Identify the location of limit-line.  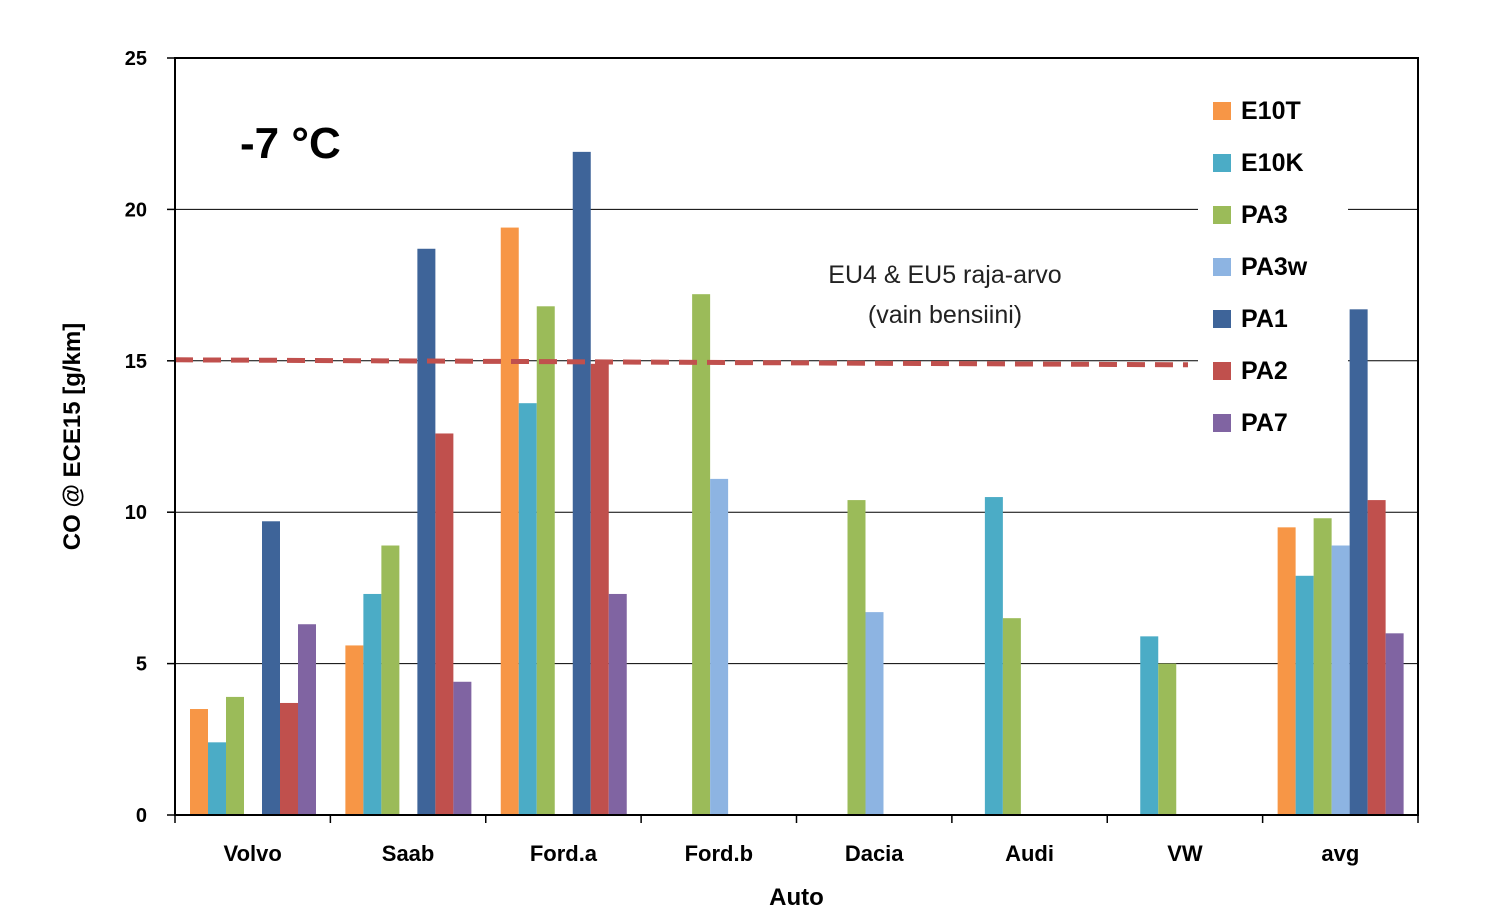
(681, 362).